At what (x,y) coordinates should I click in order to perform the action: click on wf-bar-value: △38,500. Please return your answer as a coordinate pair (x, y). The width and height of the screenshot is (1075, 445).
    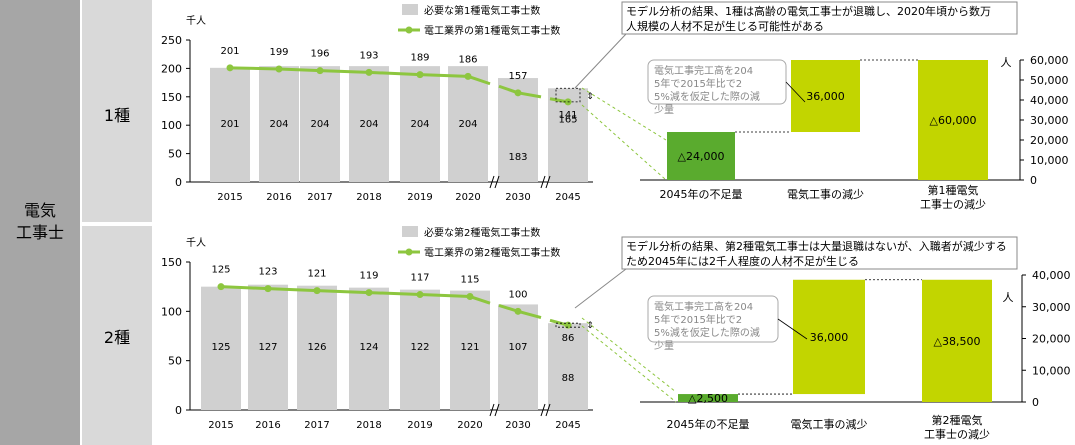
    Looking at the image, I should click on (957, 341).